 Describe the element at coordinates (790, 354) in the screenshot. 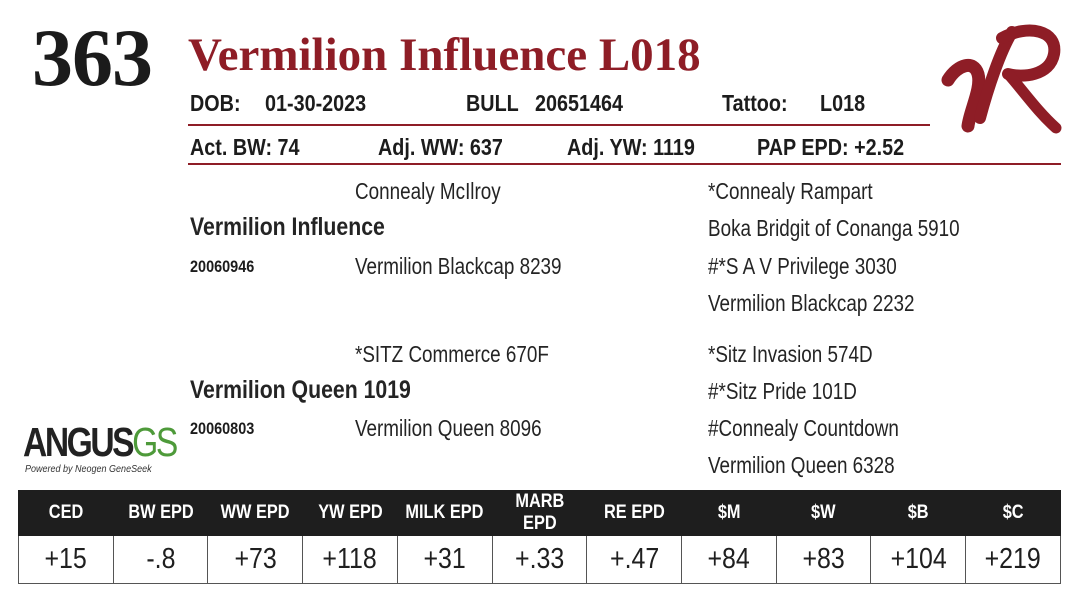

I see `dsg-sire: *Sitz Invasion 574D` at that location.